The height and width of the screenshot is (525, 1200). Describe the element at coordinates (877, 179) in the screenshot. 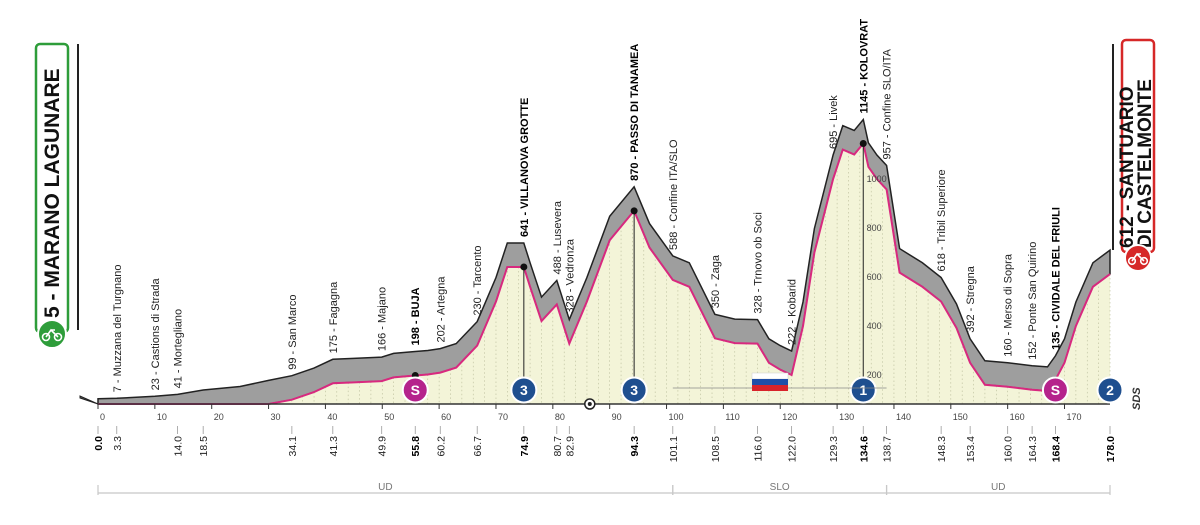

I see `altitude-tick-label: 1000` at that location.